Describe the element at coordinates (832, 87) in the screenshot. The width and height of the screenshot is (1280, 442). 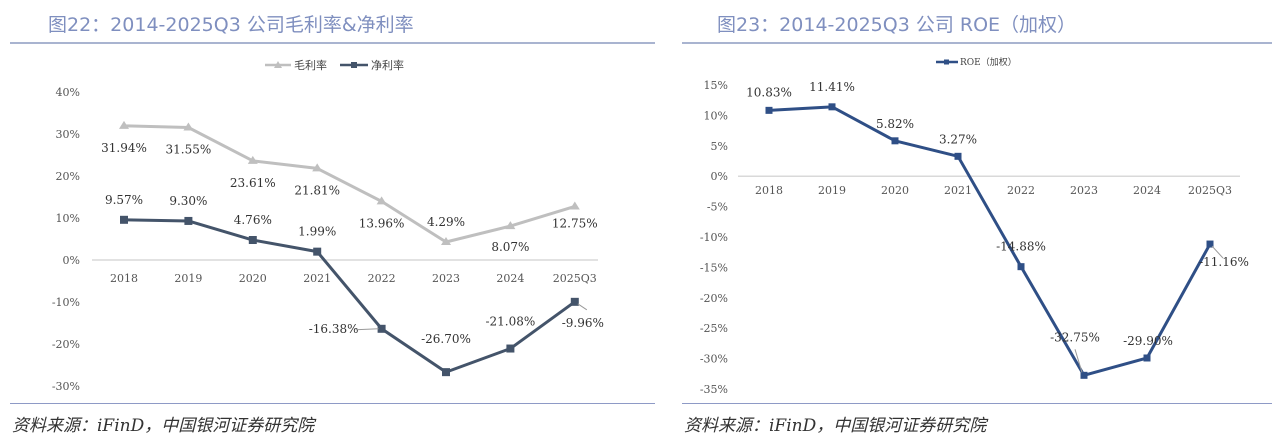
I see `data-label-roe: 11.41%` at that location.